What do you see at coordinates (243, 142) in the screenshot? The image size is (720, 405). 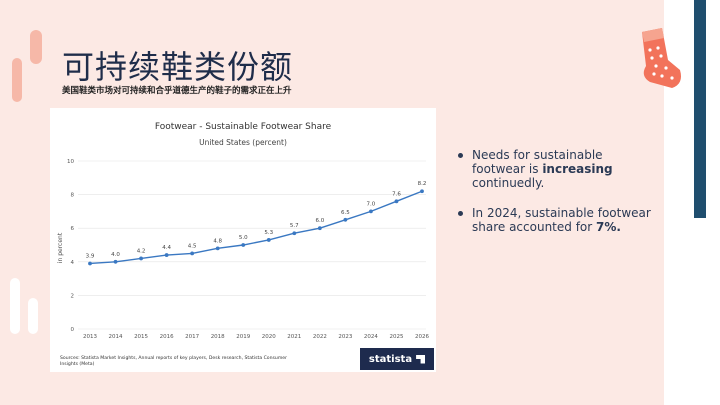 I see `chart-subtitle: United States (percent)` at bounding box center [243, 142].